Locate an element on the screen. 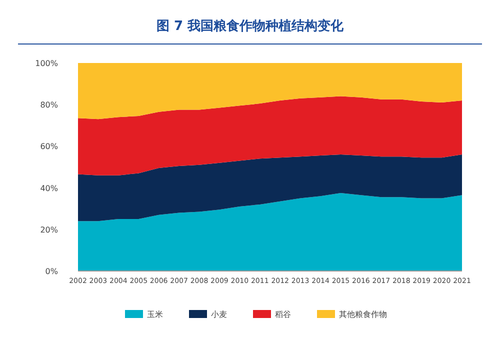 The image size is (500, 345). legend-label: 稻谷 is located at coordinates (283, 314).